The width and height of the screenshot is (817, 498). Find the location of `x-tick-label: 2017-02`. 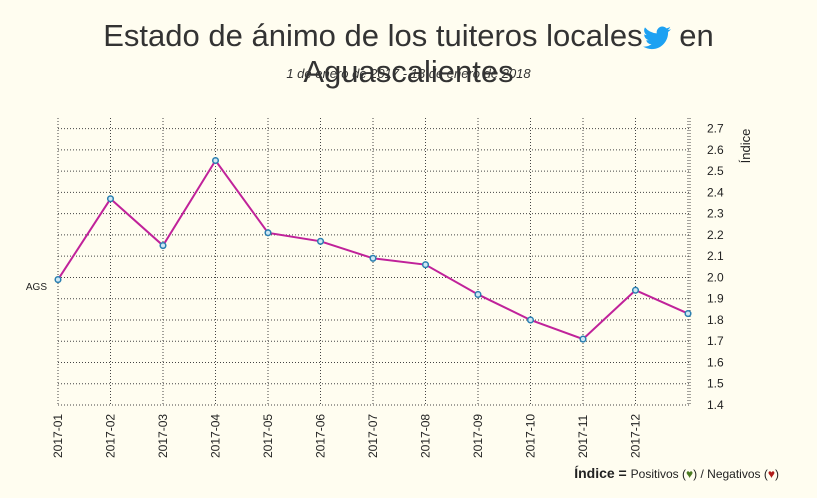

x-tick-label: 2017-02 is located at coordinates (111, 436).